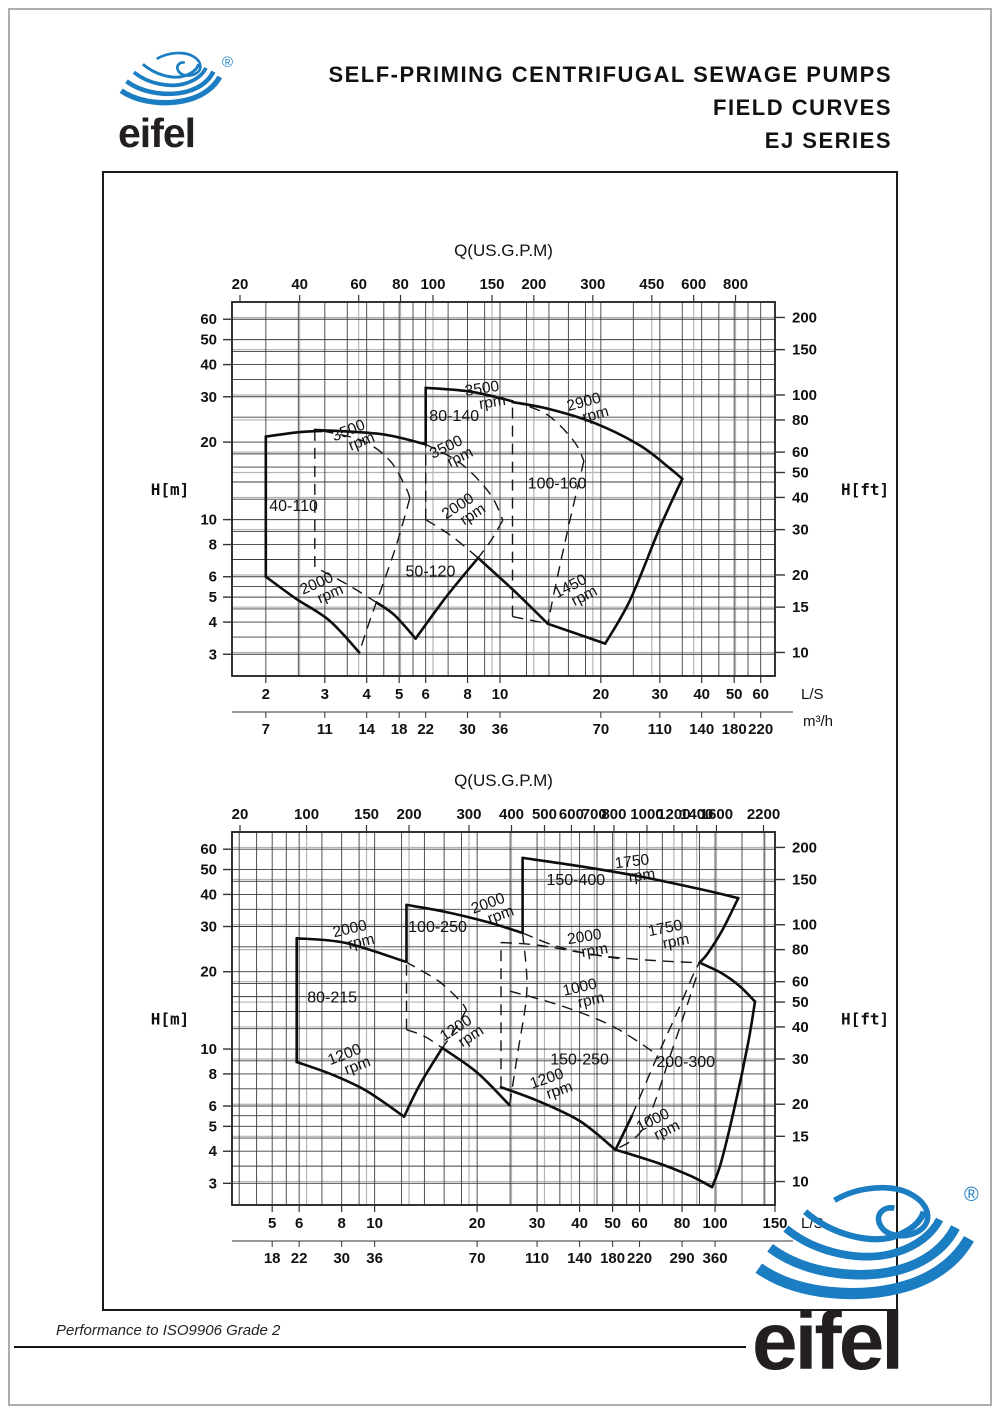  What do you see at coordinates (865, 1019) in the screenshot?
I see `svg-text: H[ft]` at bounding box center [865, 1019].